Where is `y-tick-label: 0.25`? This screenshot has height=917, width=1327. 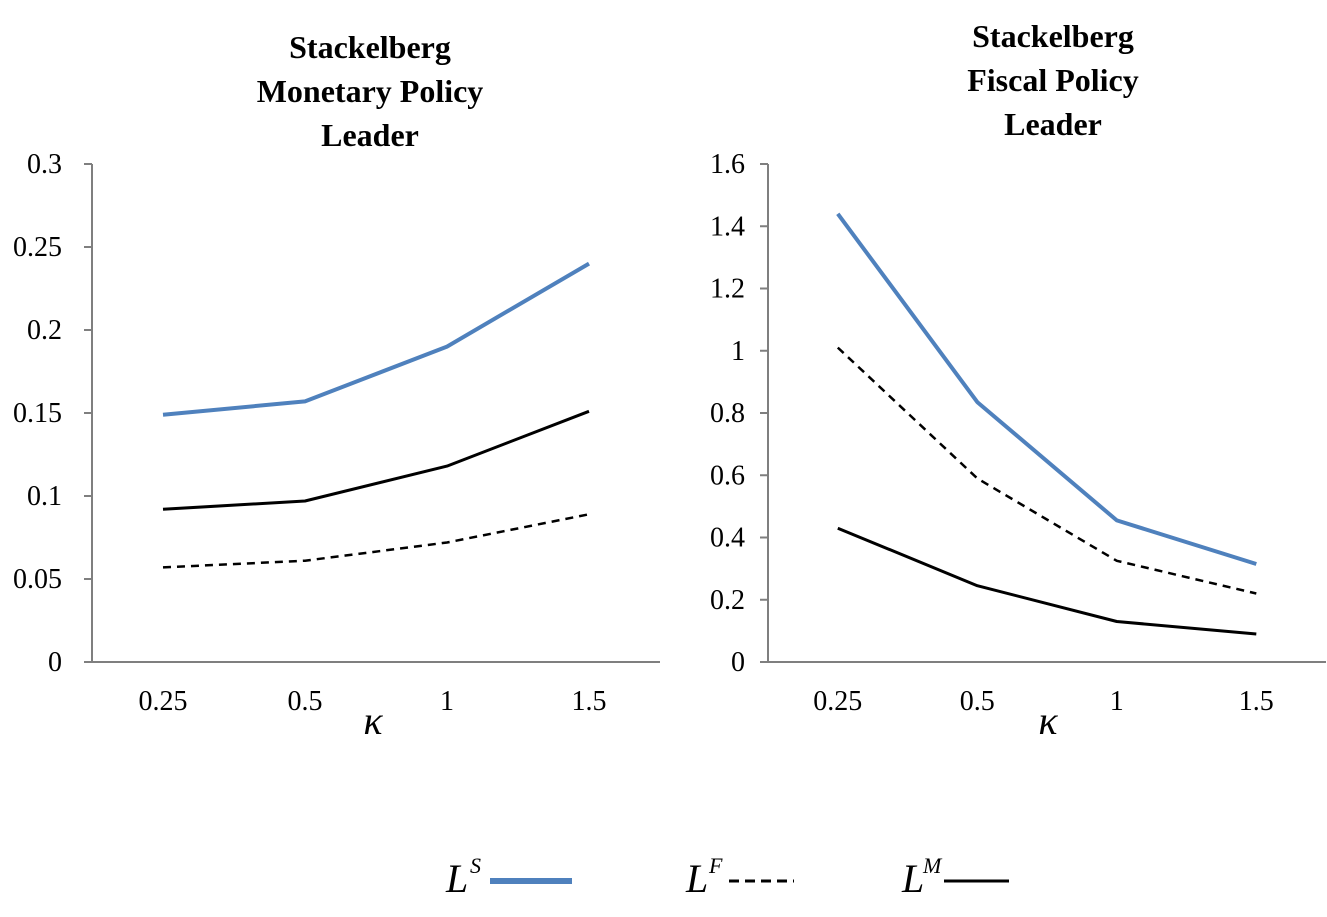 y-tick-label: 0.25 is located at coordinates (37, 247).